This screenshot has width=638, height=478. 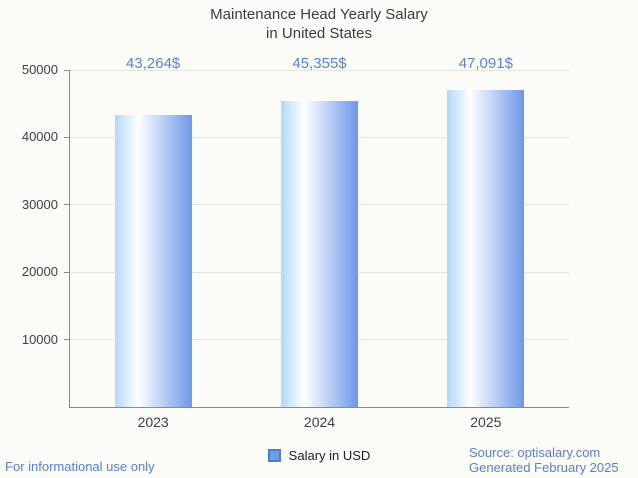 What do you see at coordinates (535, 452) in the screenshot?
I see `source-link: Source: optisalary.com` at bounding box center [535, 452].